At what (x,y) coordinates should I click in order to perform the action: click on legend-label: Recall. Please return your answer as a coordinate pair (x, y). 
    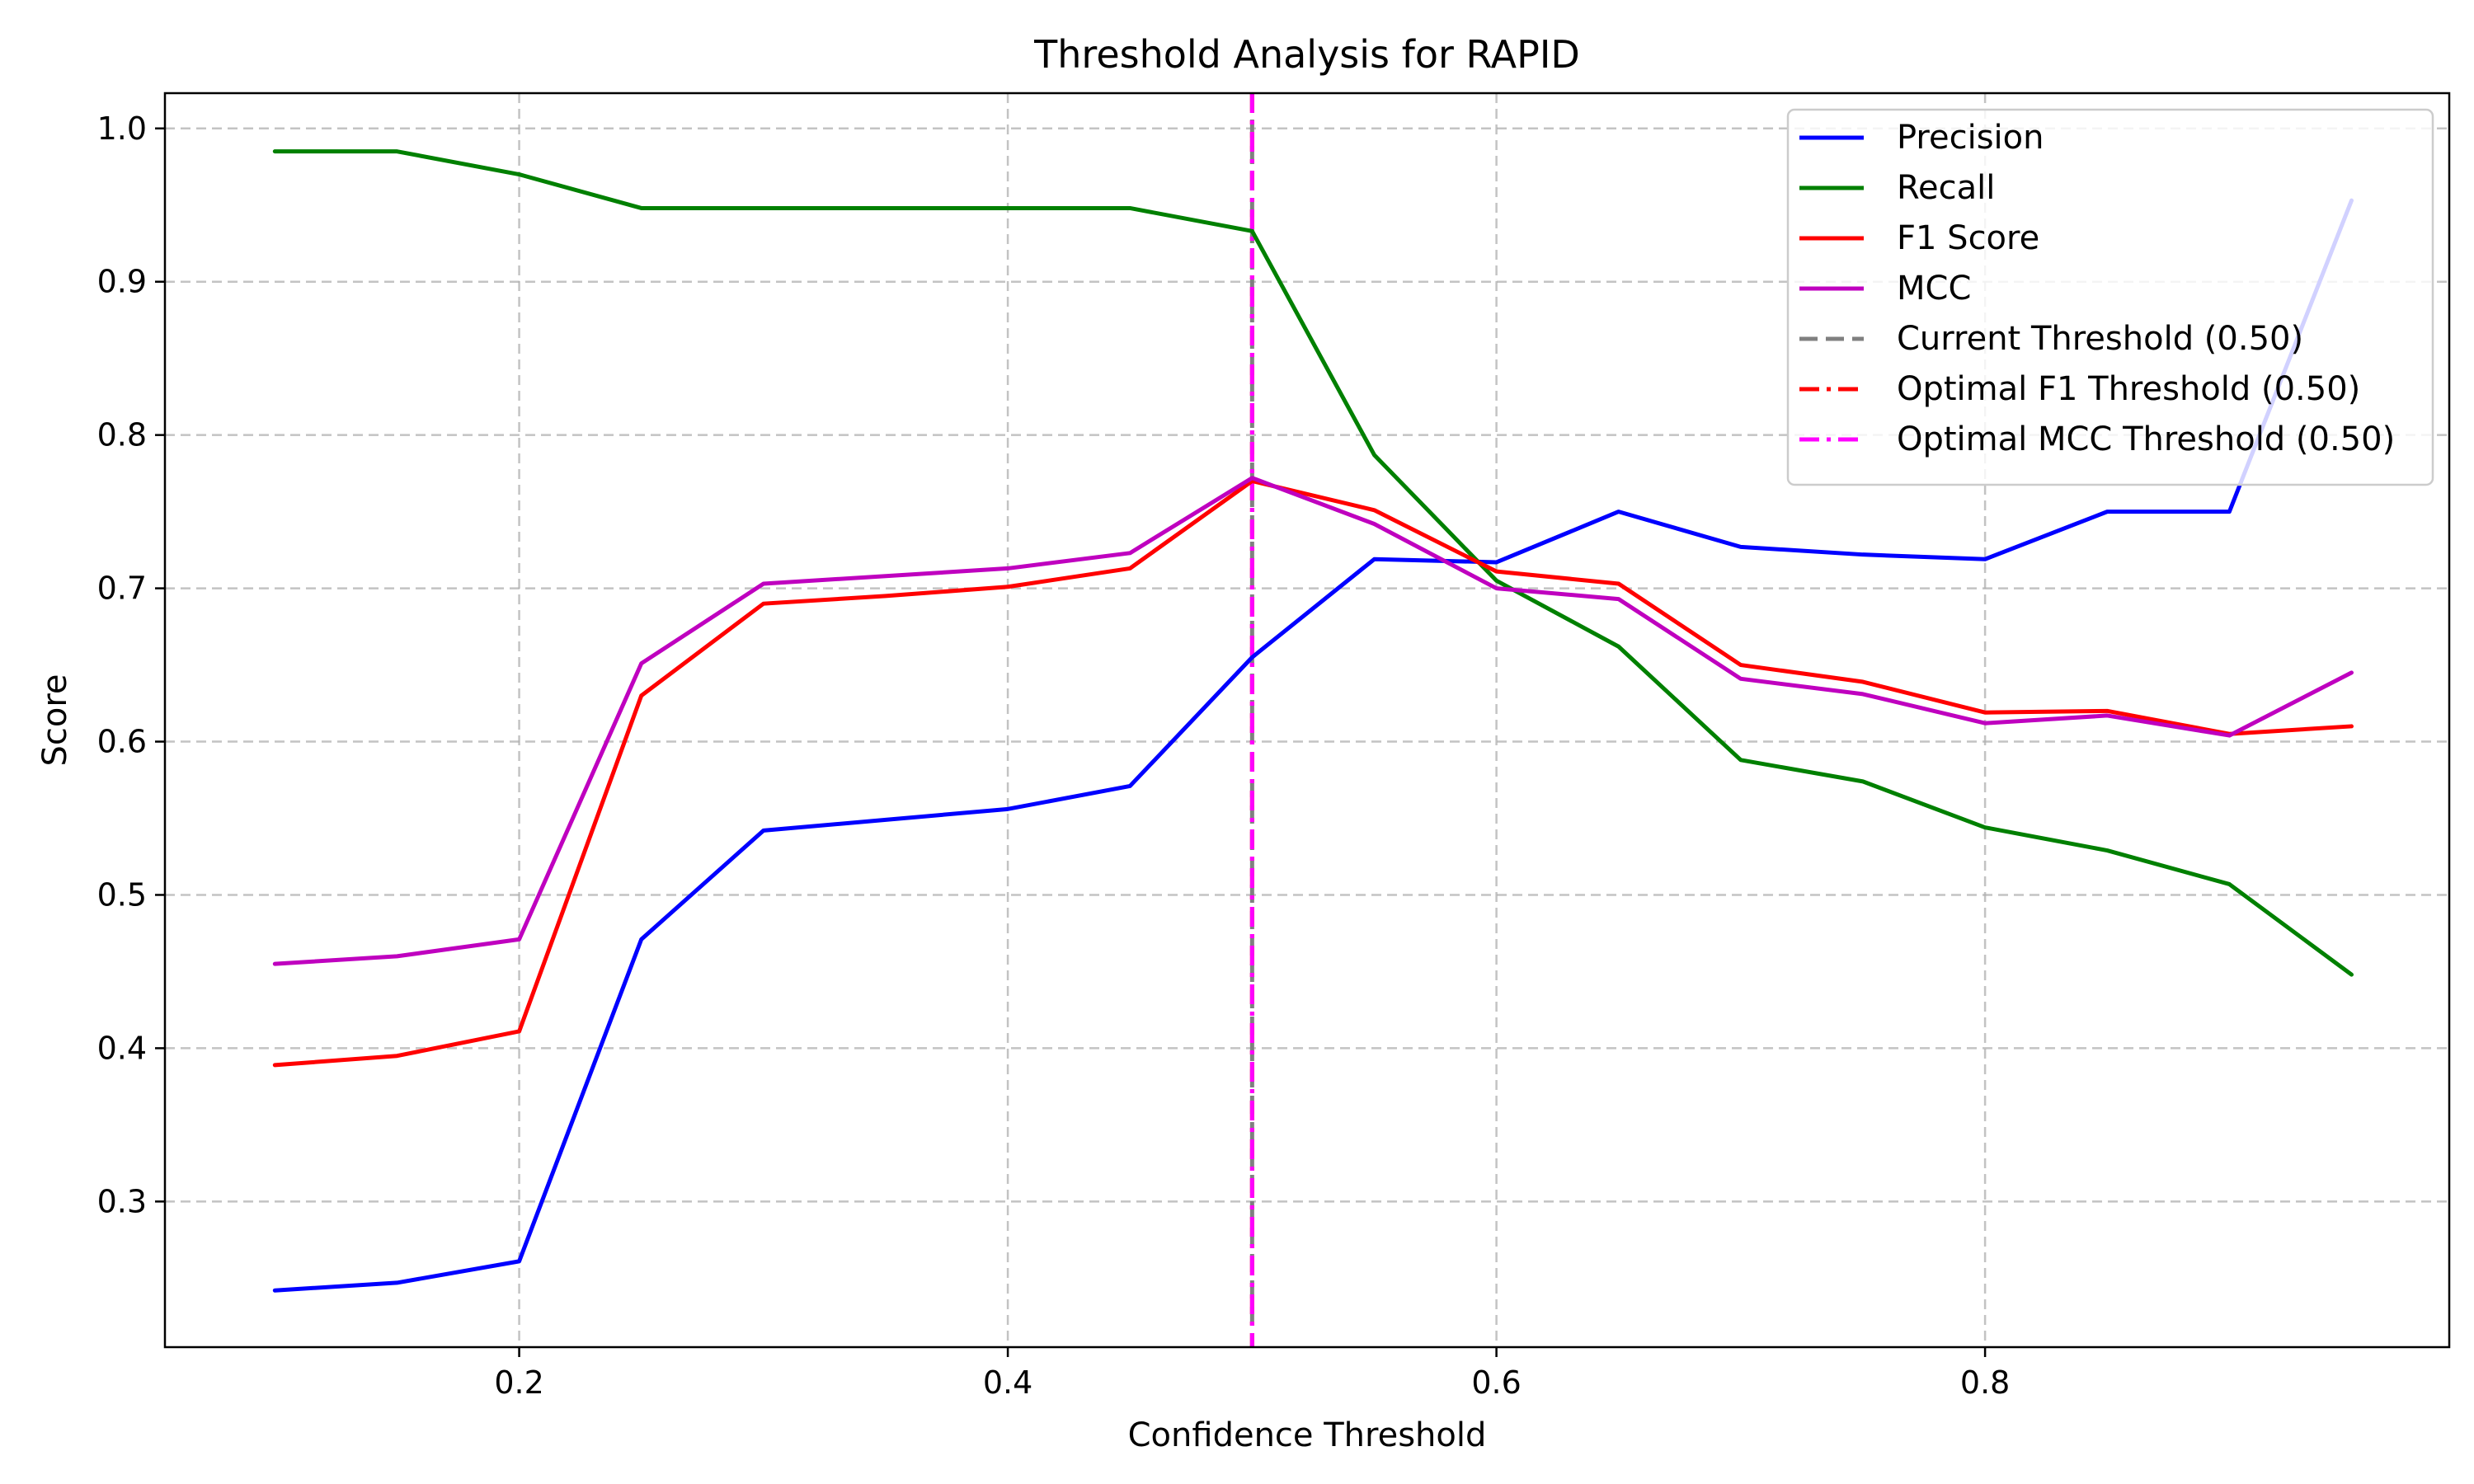
    Looking at the image, I should click on (1946, 188).